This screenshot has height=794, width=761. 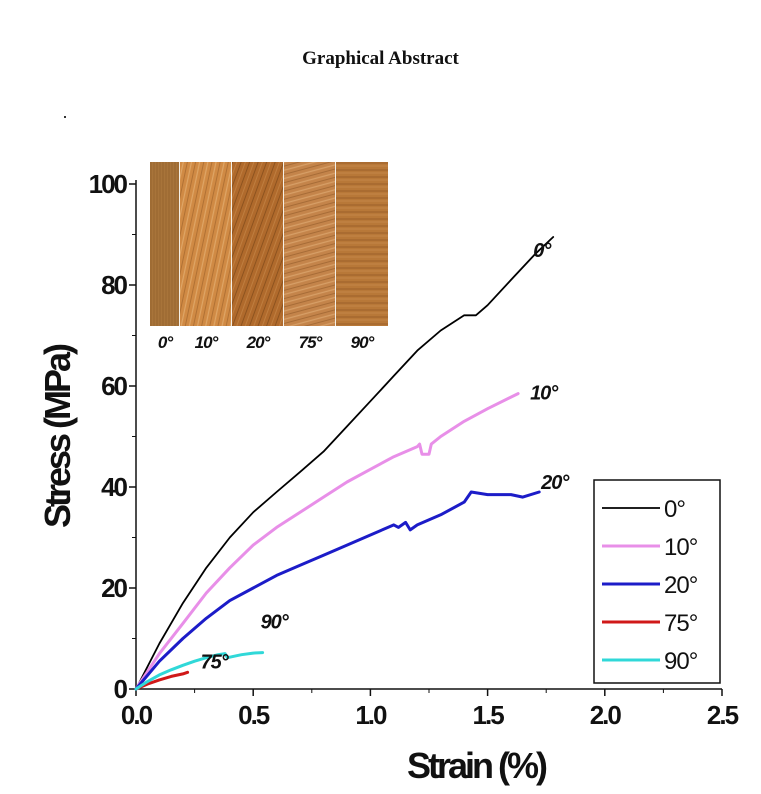 I want to click on inset-angle-label: 10°, so click(x=207, y=342).